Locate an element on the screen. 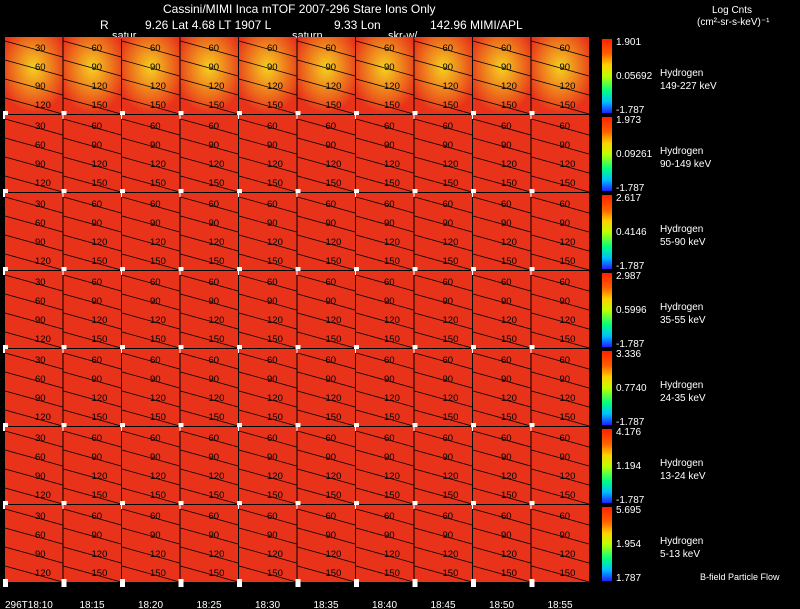 The width and height of the screenshot is (800, 609). species-label: Hydrogen is located at coordinates (682, 151).